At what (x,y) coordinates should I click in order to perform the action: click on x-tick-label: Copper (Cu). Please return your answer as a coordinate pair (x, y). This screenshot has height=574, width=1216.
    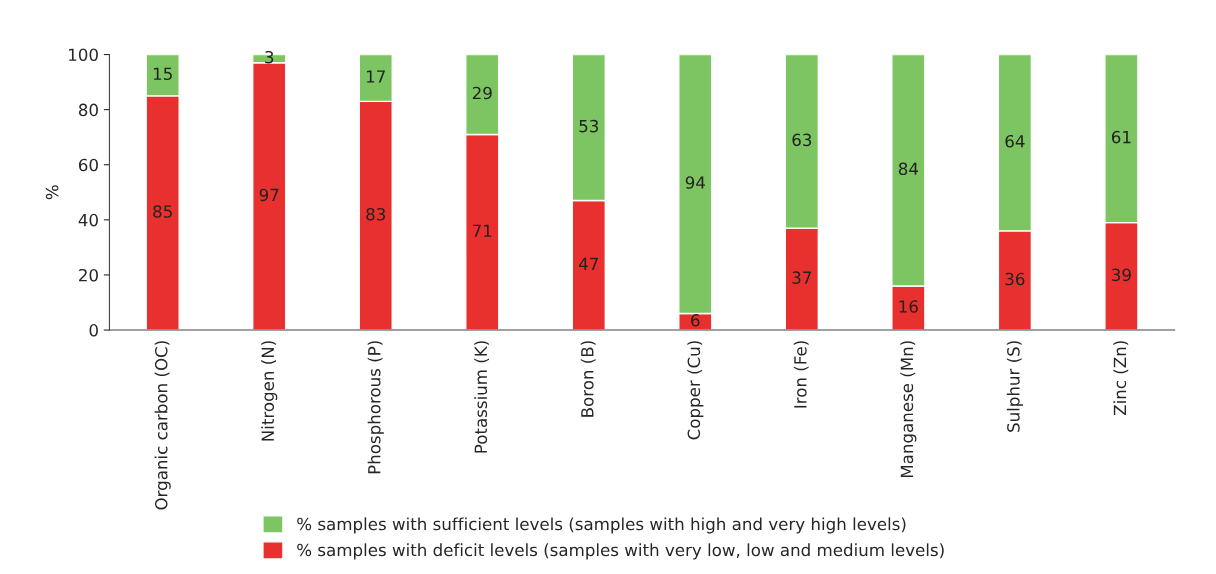
    Looking at the image, I should click on (695, 390).